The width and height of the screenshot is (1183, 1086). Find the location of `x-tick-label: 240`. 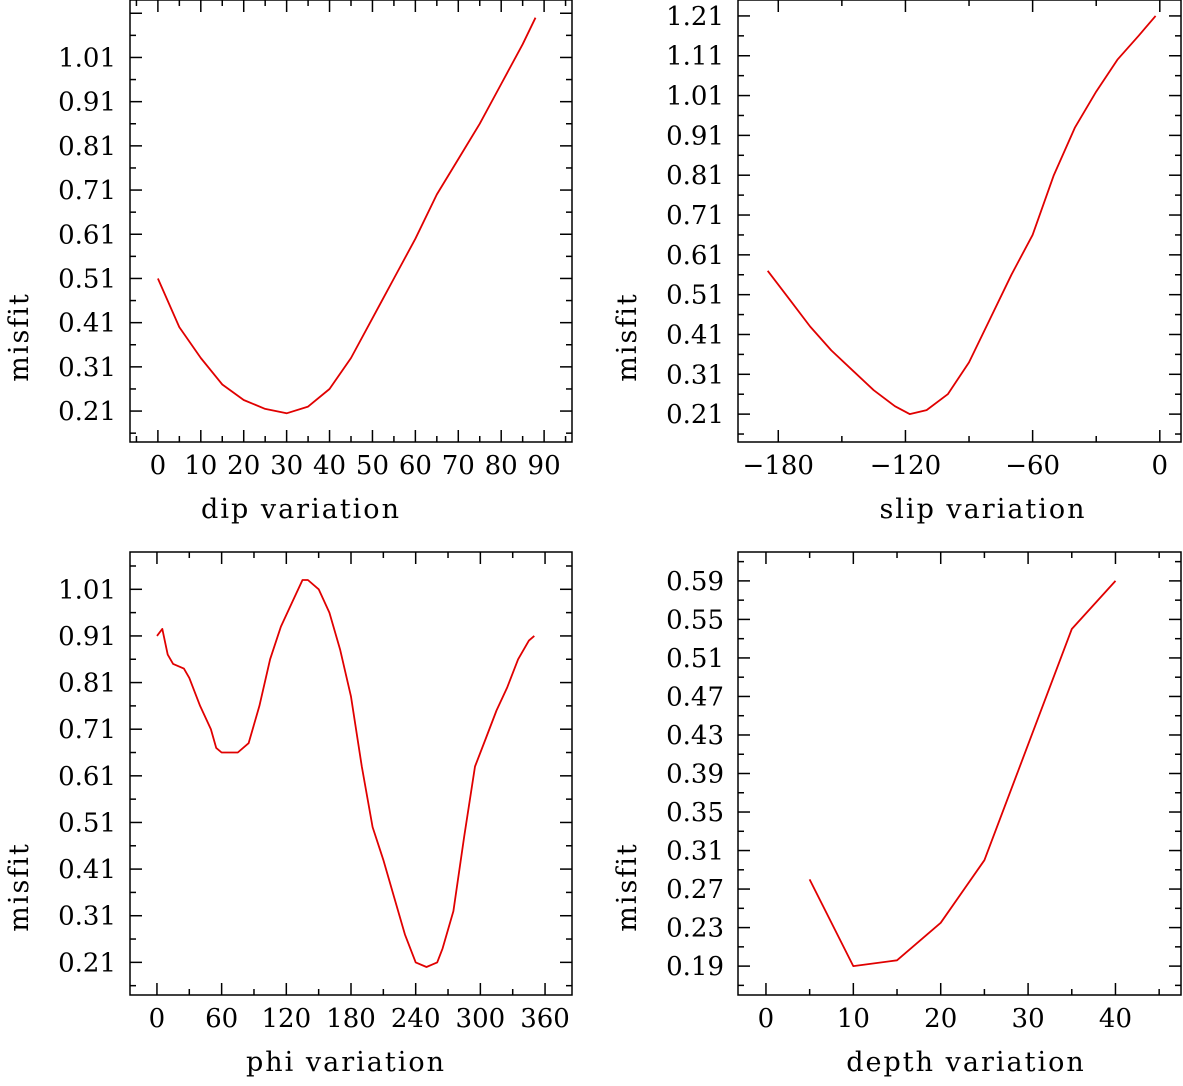

x-tick-label: 240 is located at coordinates (416, 1019).